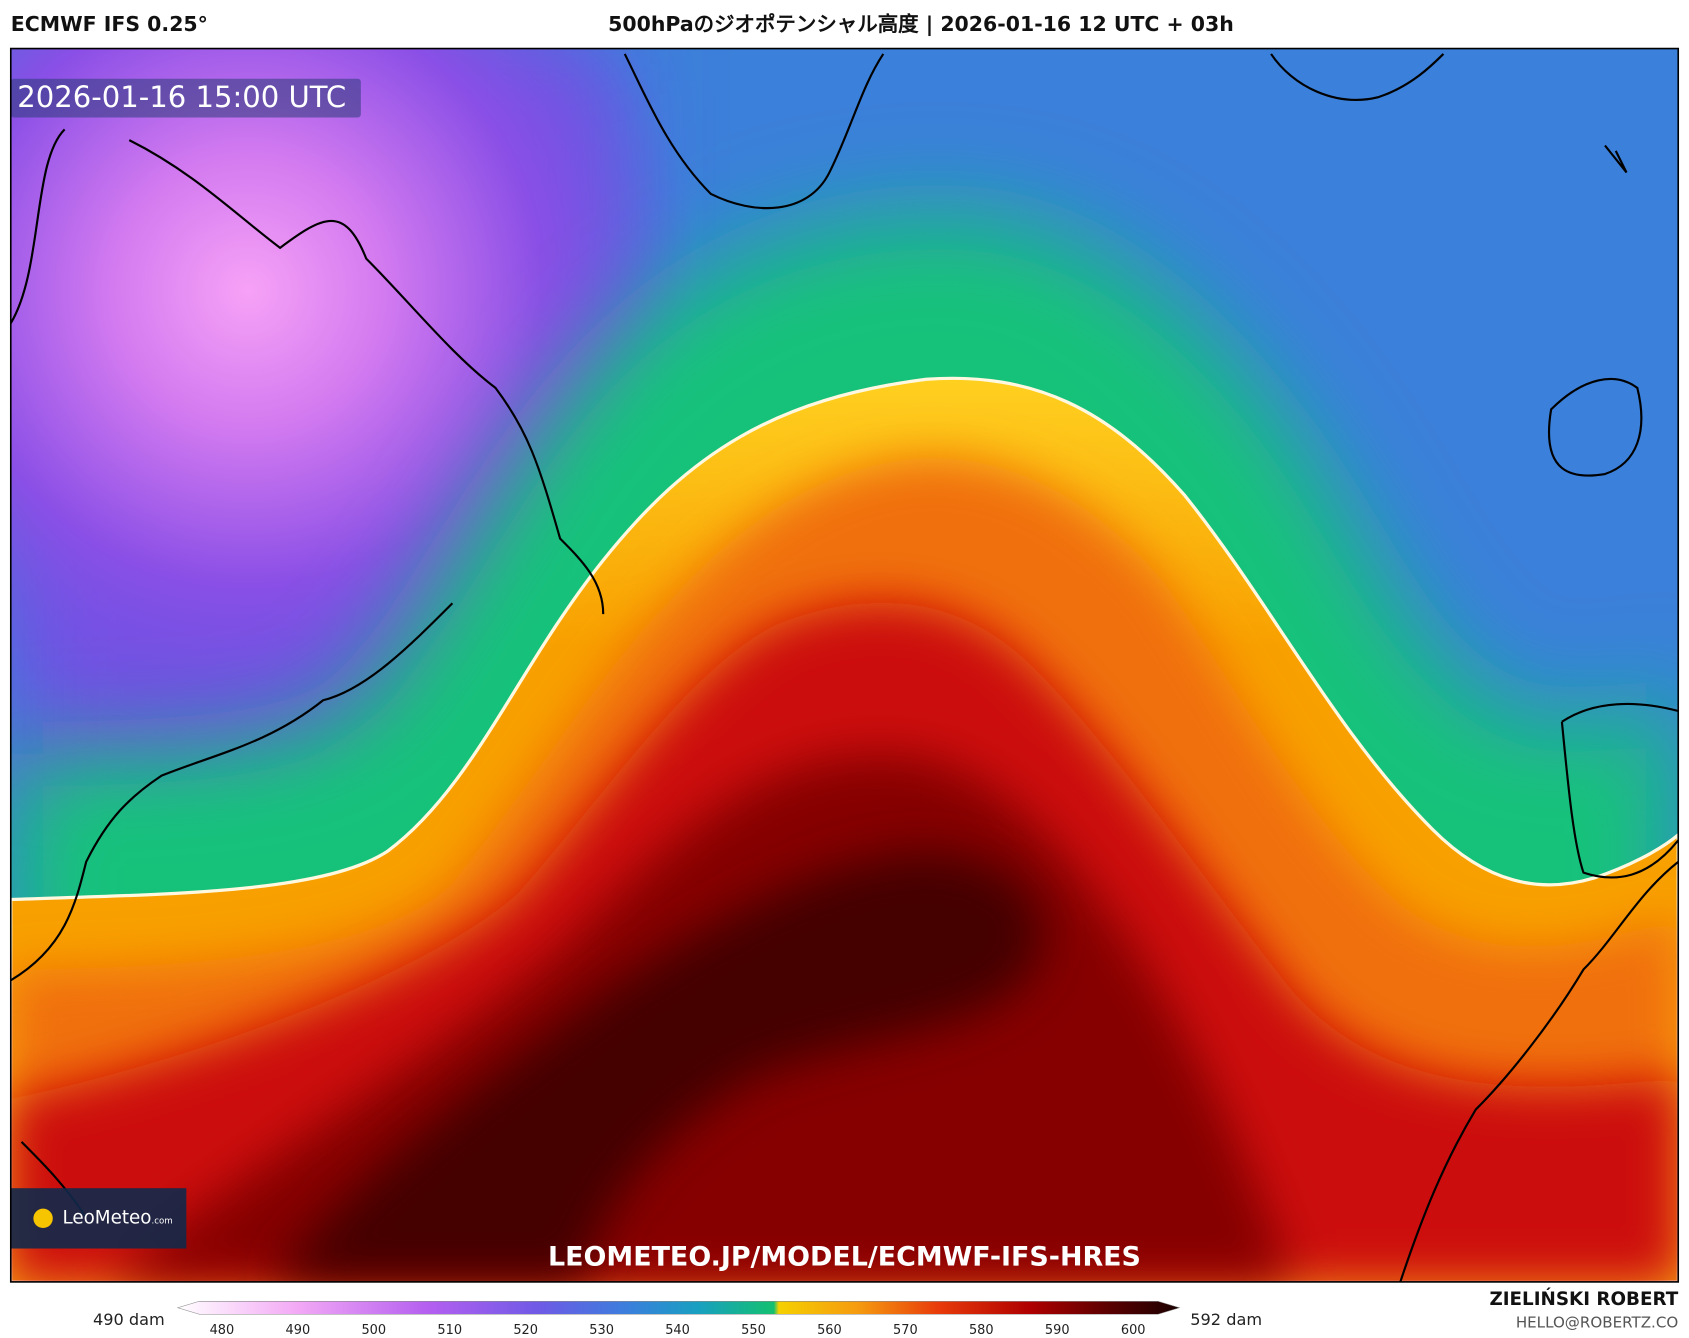 The image size is (1689, 1338). Describe the element at coordinates (844, 1257) in the screenshot. I see `url-watermark: LEOMETEO.JP/MODEL/ECMWF-IFS-HRES` at that location.